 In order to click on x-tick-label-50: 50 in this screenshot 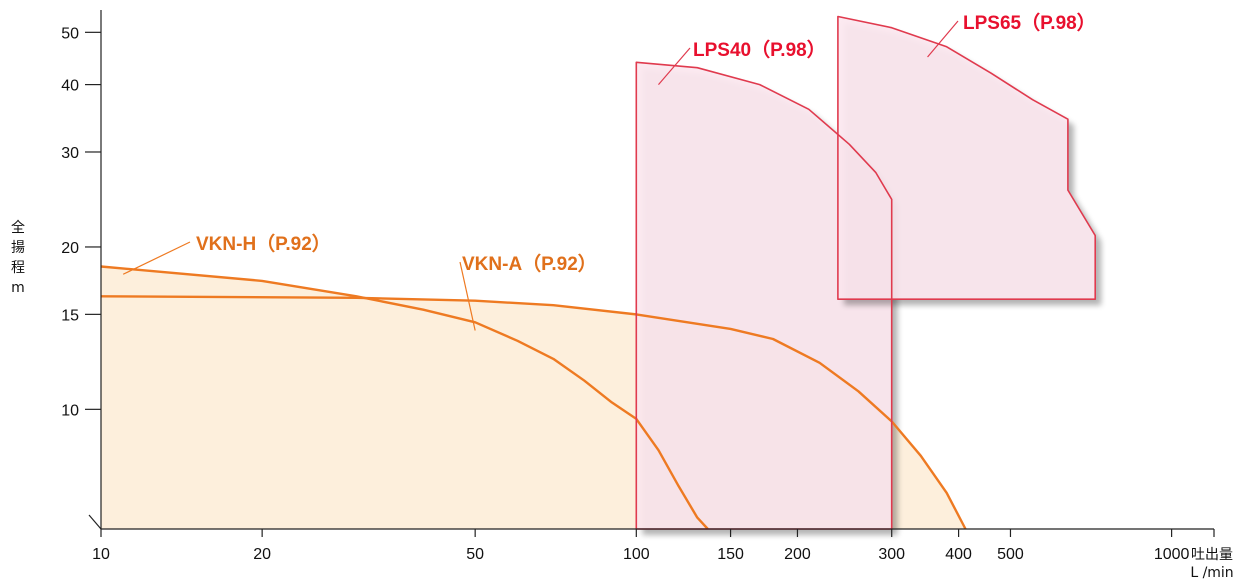, I will do `click(475, 554)`.